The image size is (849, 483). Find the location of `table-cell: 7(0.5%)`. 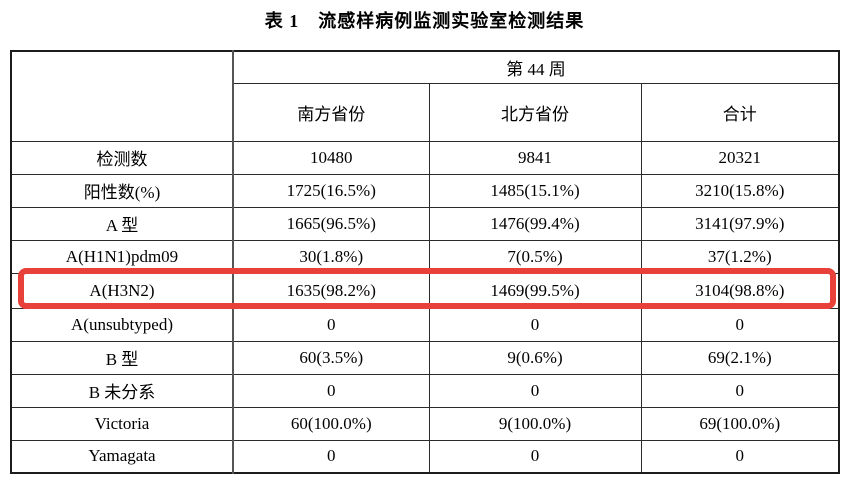

table-cell: 7(0.5%) is located at coordinates (535, 256).